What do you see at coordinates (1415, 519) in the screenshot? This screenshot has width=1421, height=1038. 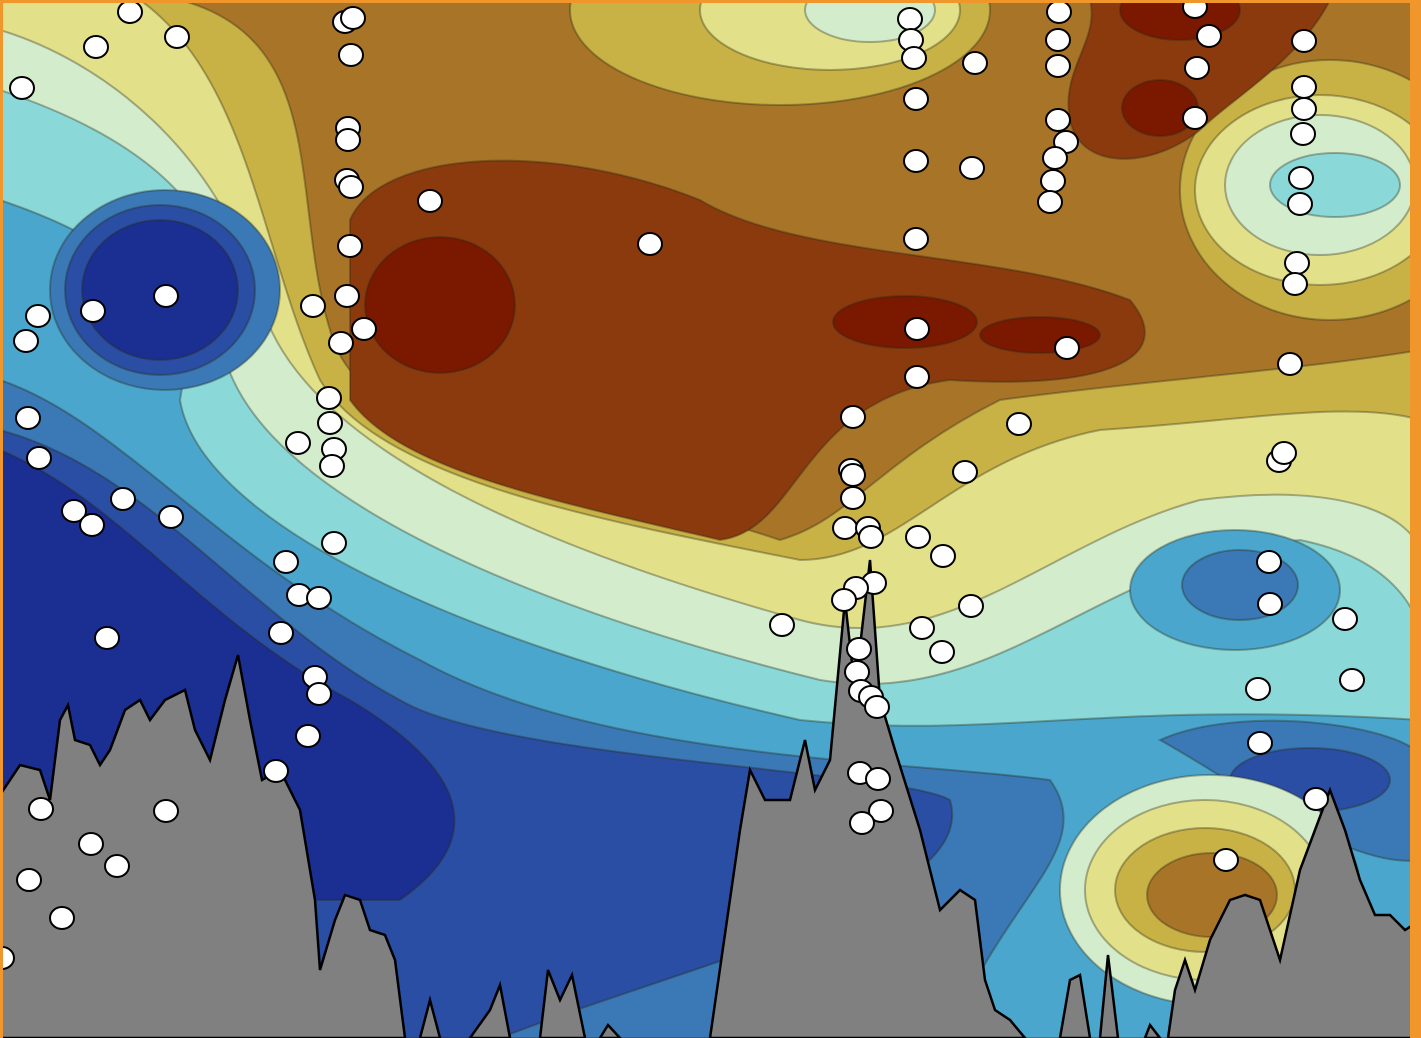 I see `frame-edge` at bounding box center [1415, 519].